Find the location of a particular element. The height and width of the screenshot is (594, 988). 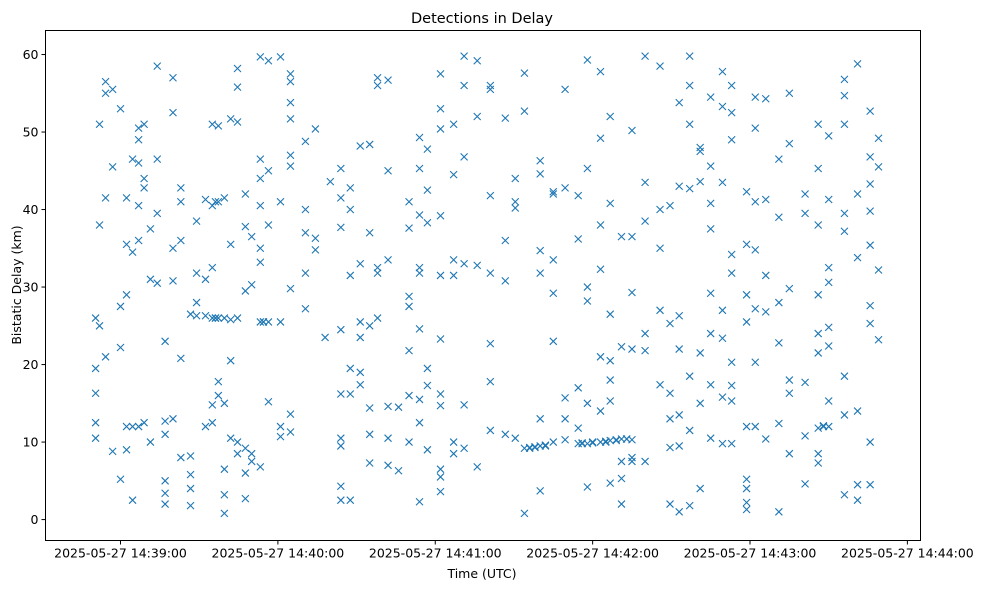

x-axis-label: Time (UTC) is located at coordinates (481, 573).